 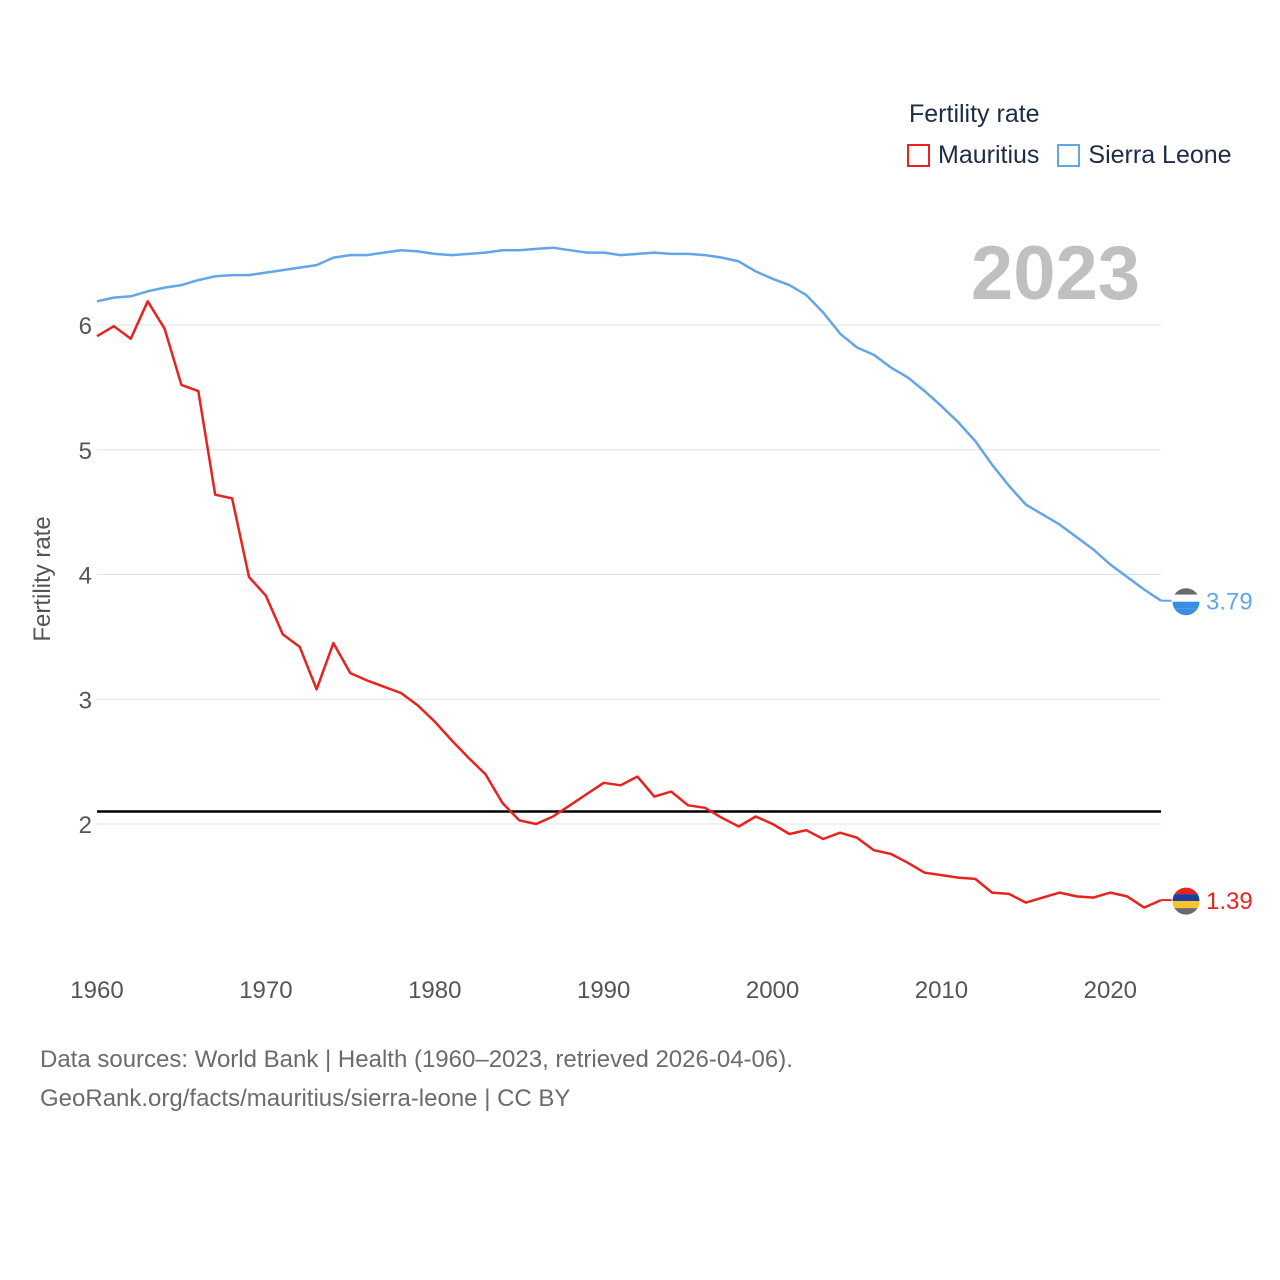 I want to click on y-axis-title: Fertility rate, so click(x=42, y=578).